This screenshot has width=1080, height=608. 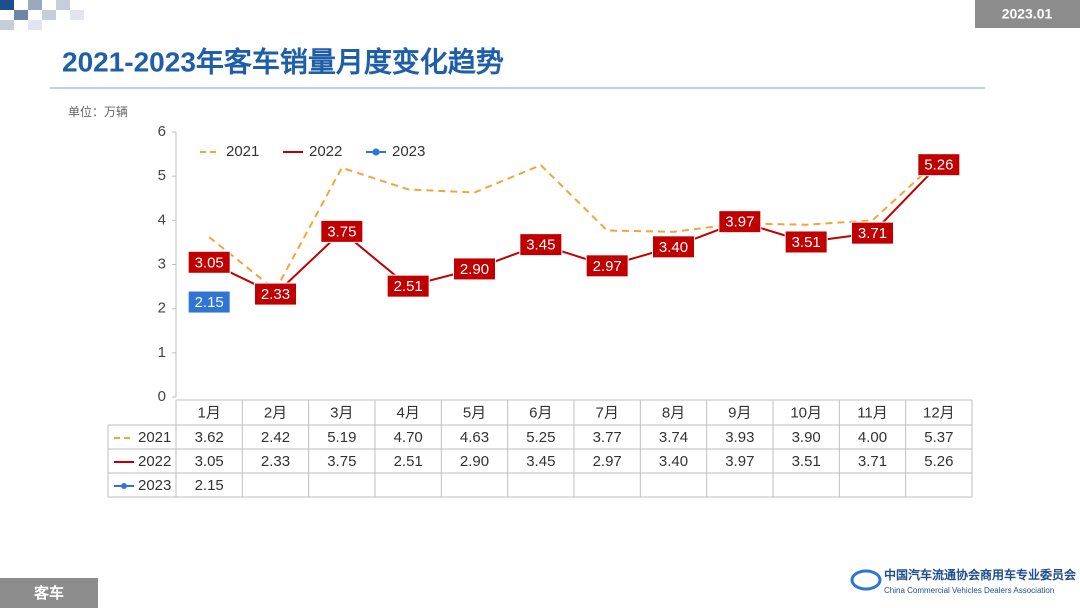 I want to click on data-label: 2.33, so click(x=275, y=294).